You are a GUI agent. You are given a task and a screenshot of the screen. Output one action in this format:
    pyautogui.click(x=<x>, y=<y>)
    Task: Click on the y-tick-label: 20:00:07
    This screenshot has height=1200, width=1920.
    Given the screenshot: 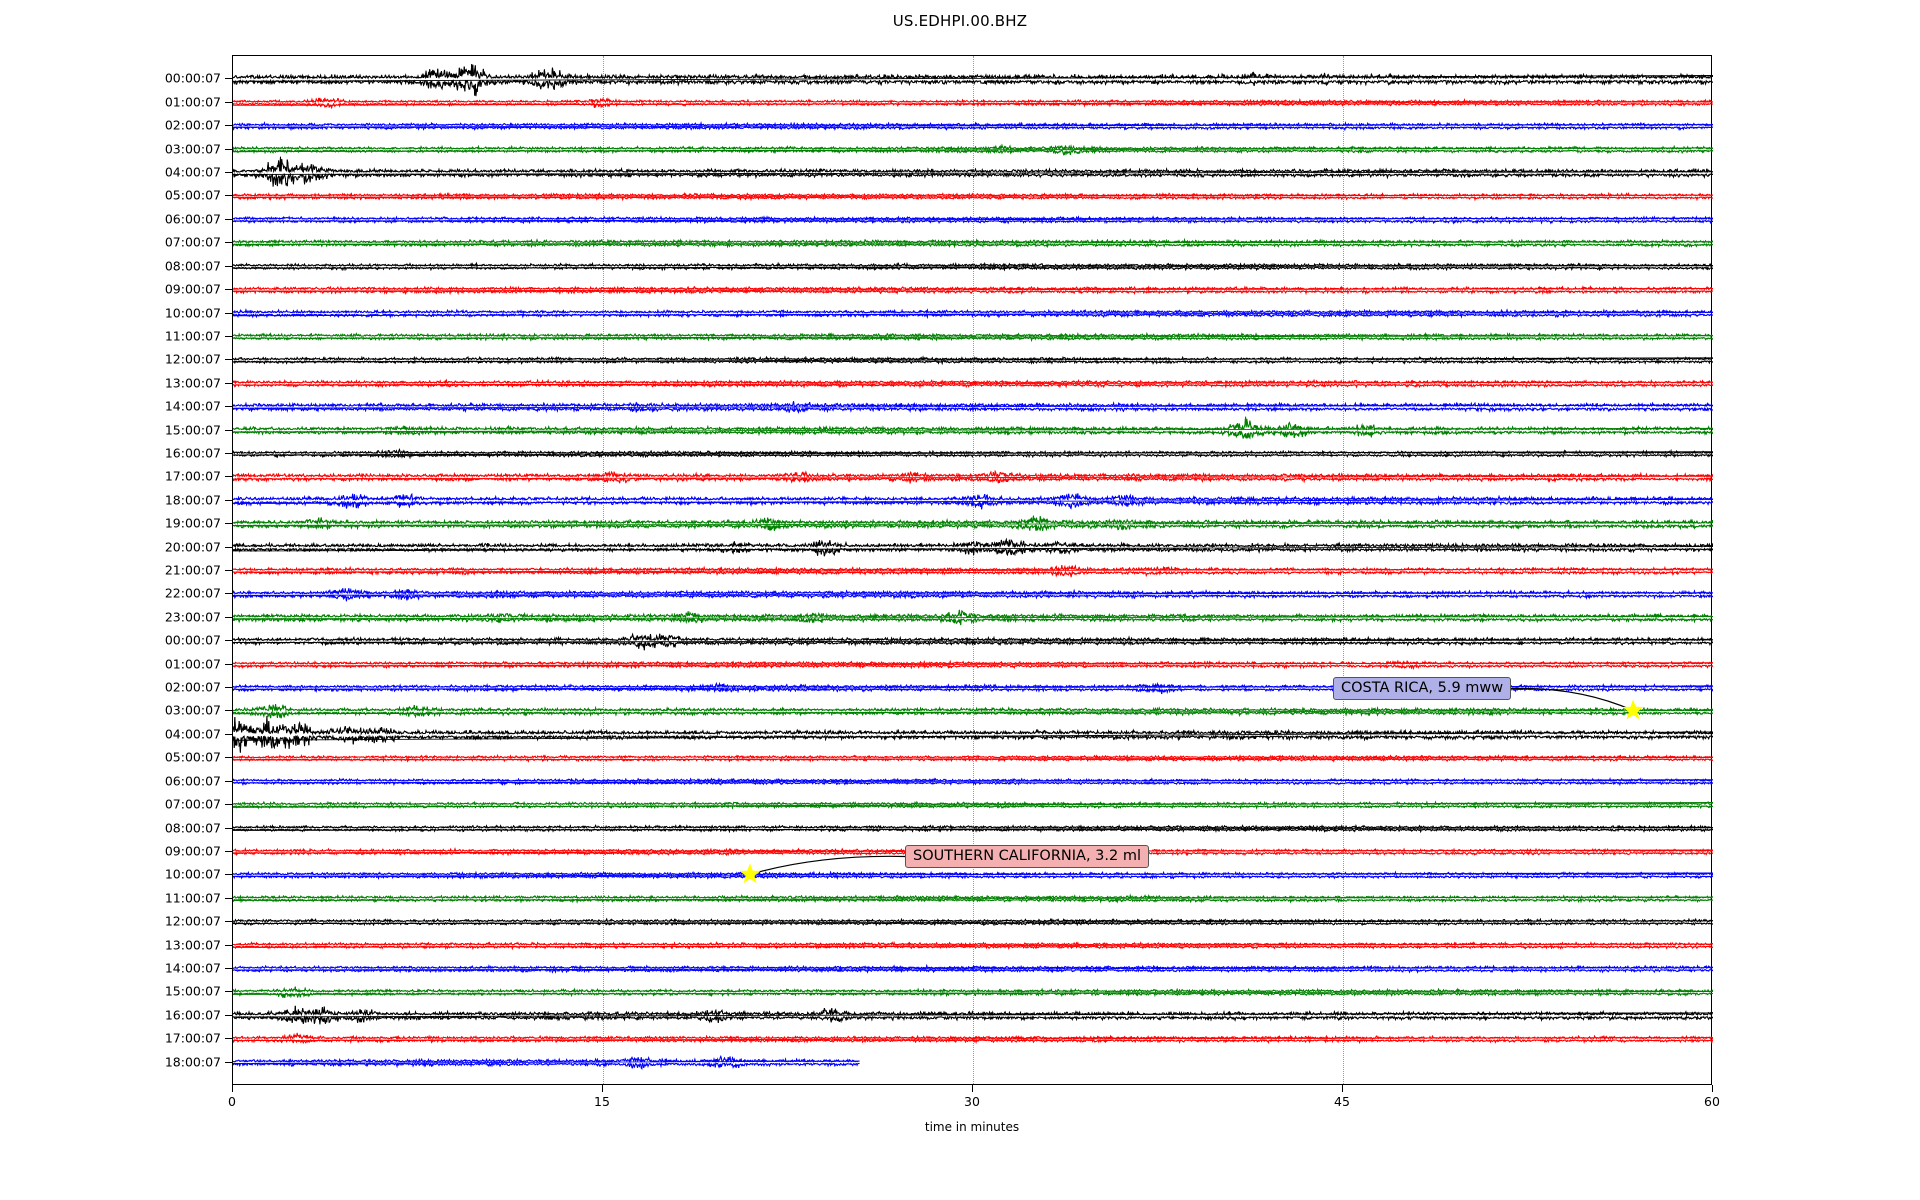 What is the action you would take?
    pyautogui.click(x=193, y=546)
    